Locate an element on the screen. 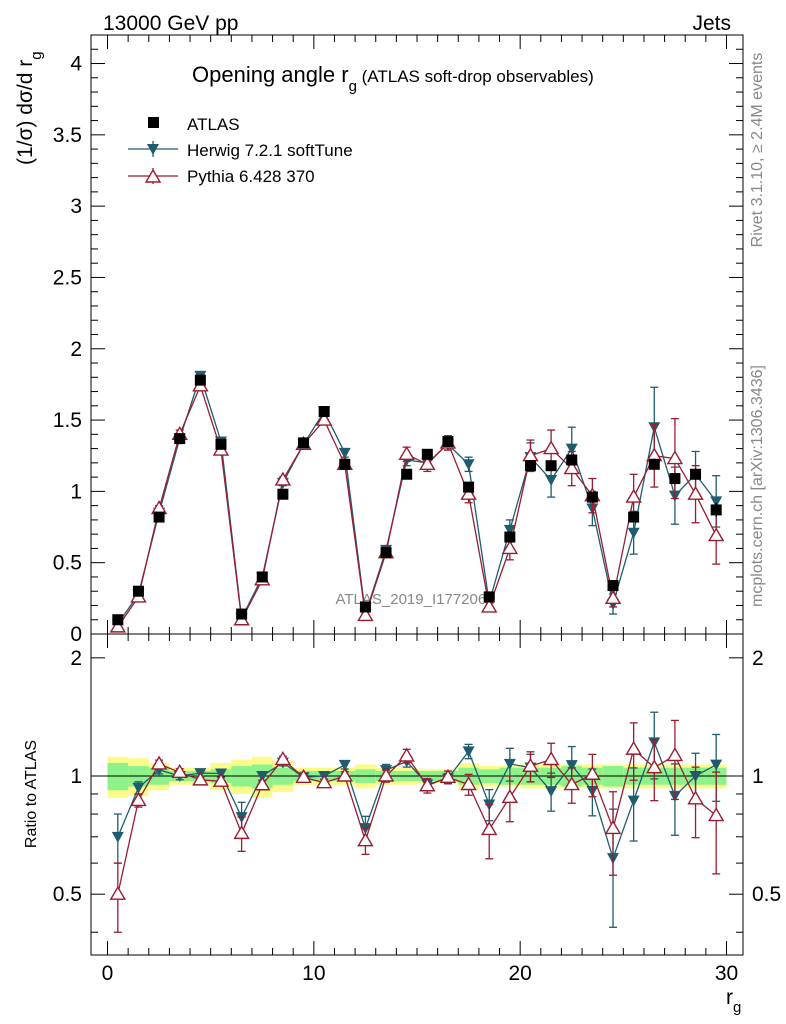 This screenshot has width=786, height=1024. ratio-tick-label-left: 0.5 is located at coordinates (67, 894).